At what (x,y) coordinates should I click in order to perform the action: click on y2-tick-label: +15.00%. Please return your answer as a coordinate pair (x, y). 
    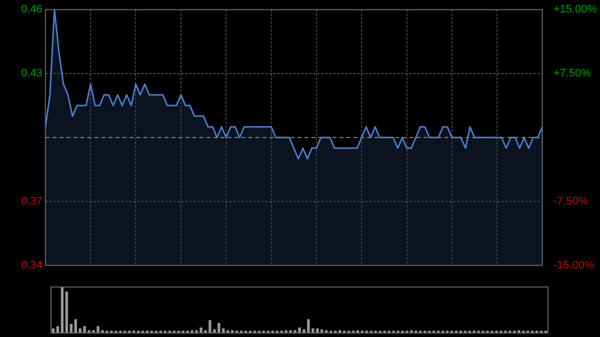
    Looking at the image, I should click on (575, 10).